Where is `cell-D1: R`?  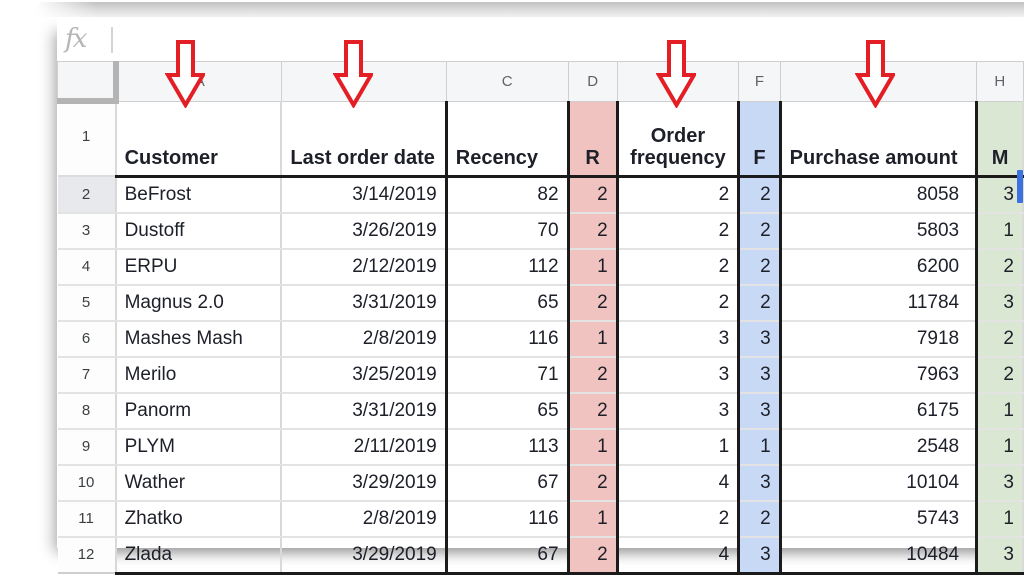 cell-D1: R is located at coordinates (592, 139).